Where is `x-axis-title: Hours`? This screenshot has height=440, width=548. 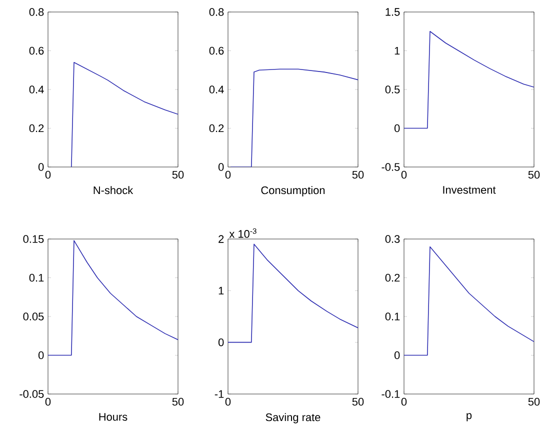
x-axis-title: Hours is located at coordinates (113, 417).